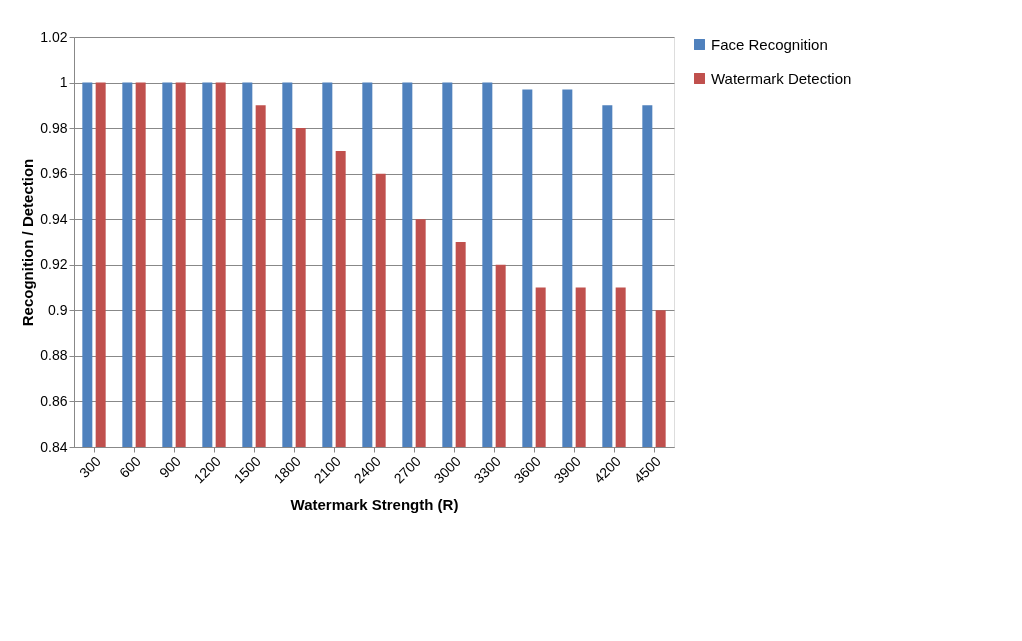 This screenshot has height=641, width=1022. Describe the element at coordinates (374, 505) in the screenshot. I see `x-axis-title: Watermark Strength (R)` at that location.